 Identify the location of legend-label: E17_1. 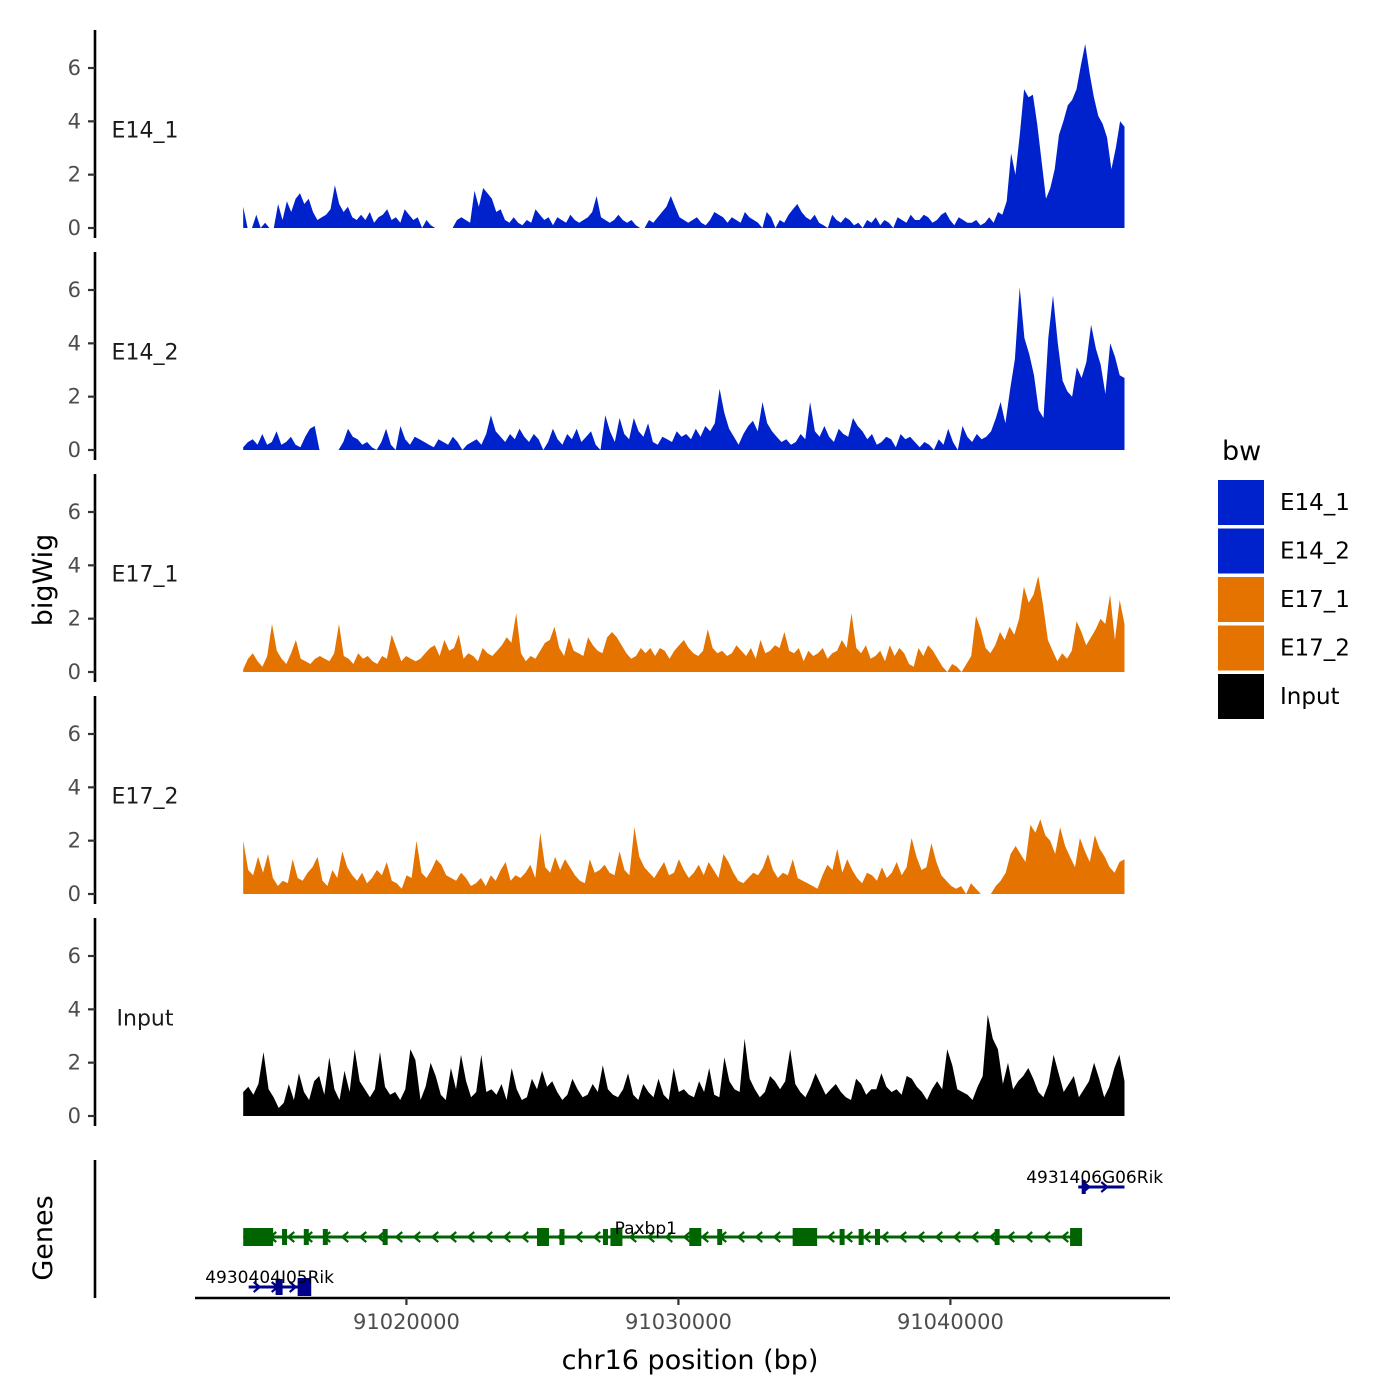
(1315, 600).